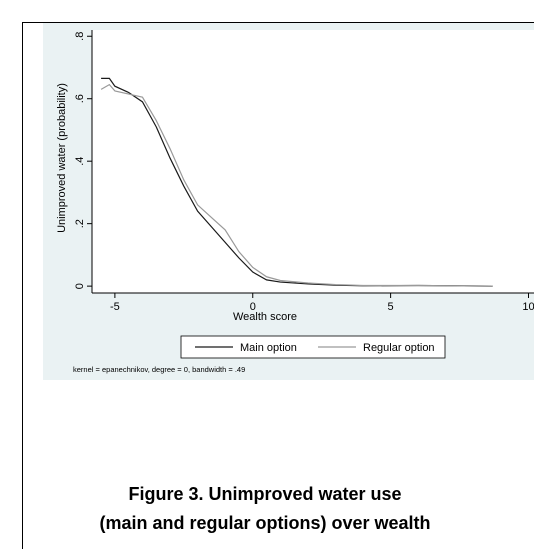 This screenshot has width=534, height=554. What do you see at coordinates (115, 307) in the screenshot?
I see `x-tick-label: -5` at bounding box center [115, 307].